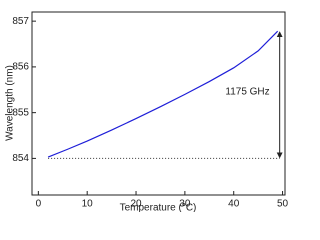 Image resolution: width=320 pixels, height=240 pixels. Describe the element at coordinates (158, 207) in the screenshot. I see `x-axis-label: Temperature (°C)` at that location.